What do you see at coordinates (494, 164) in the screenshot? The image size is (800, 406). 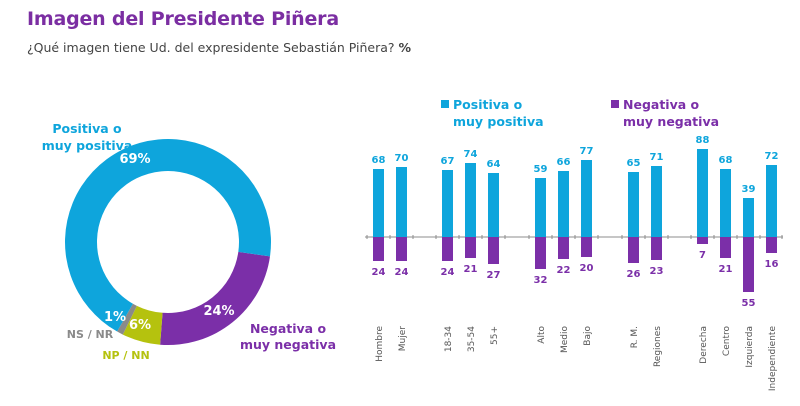 I see `data-label-positive: 64` at bounding box center [494, 164].